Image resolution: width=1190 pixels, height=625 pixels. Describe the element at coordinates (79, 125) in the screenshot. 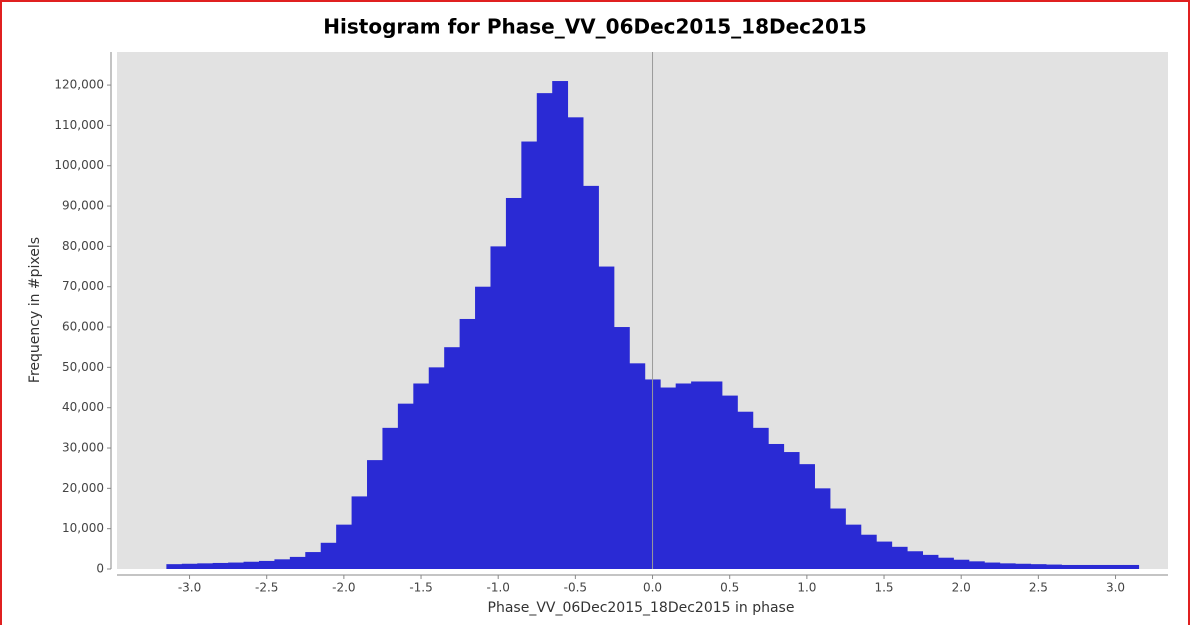

I see `y-tick-label: 110,000` at that location.